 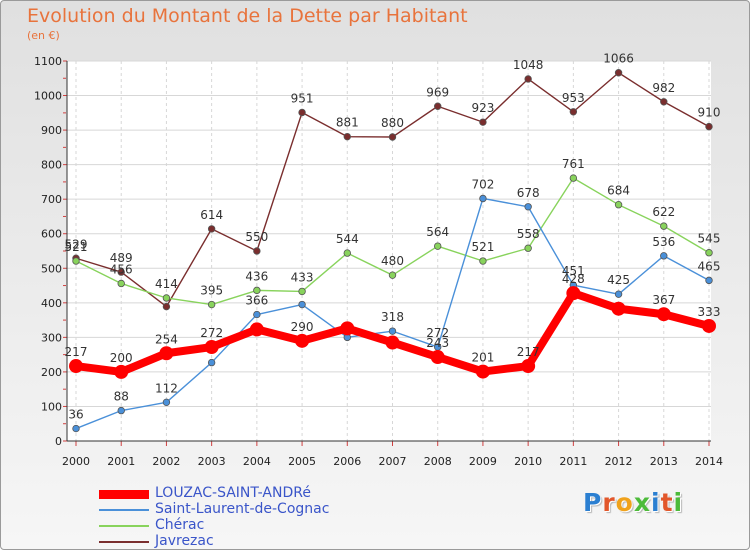 What do you see at coordinates (663, 242) in the screenshot?
I see `data-label: 536` at bounding box center [663, 242].